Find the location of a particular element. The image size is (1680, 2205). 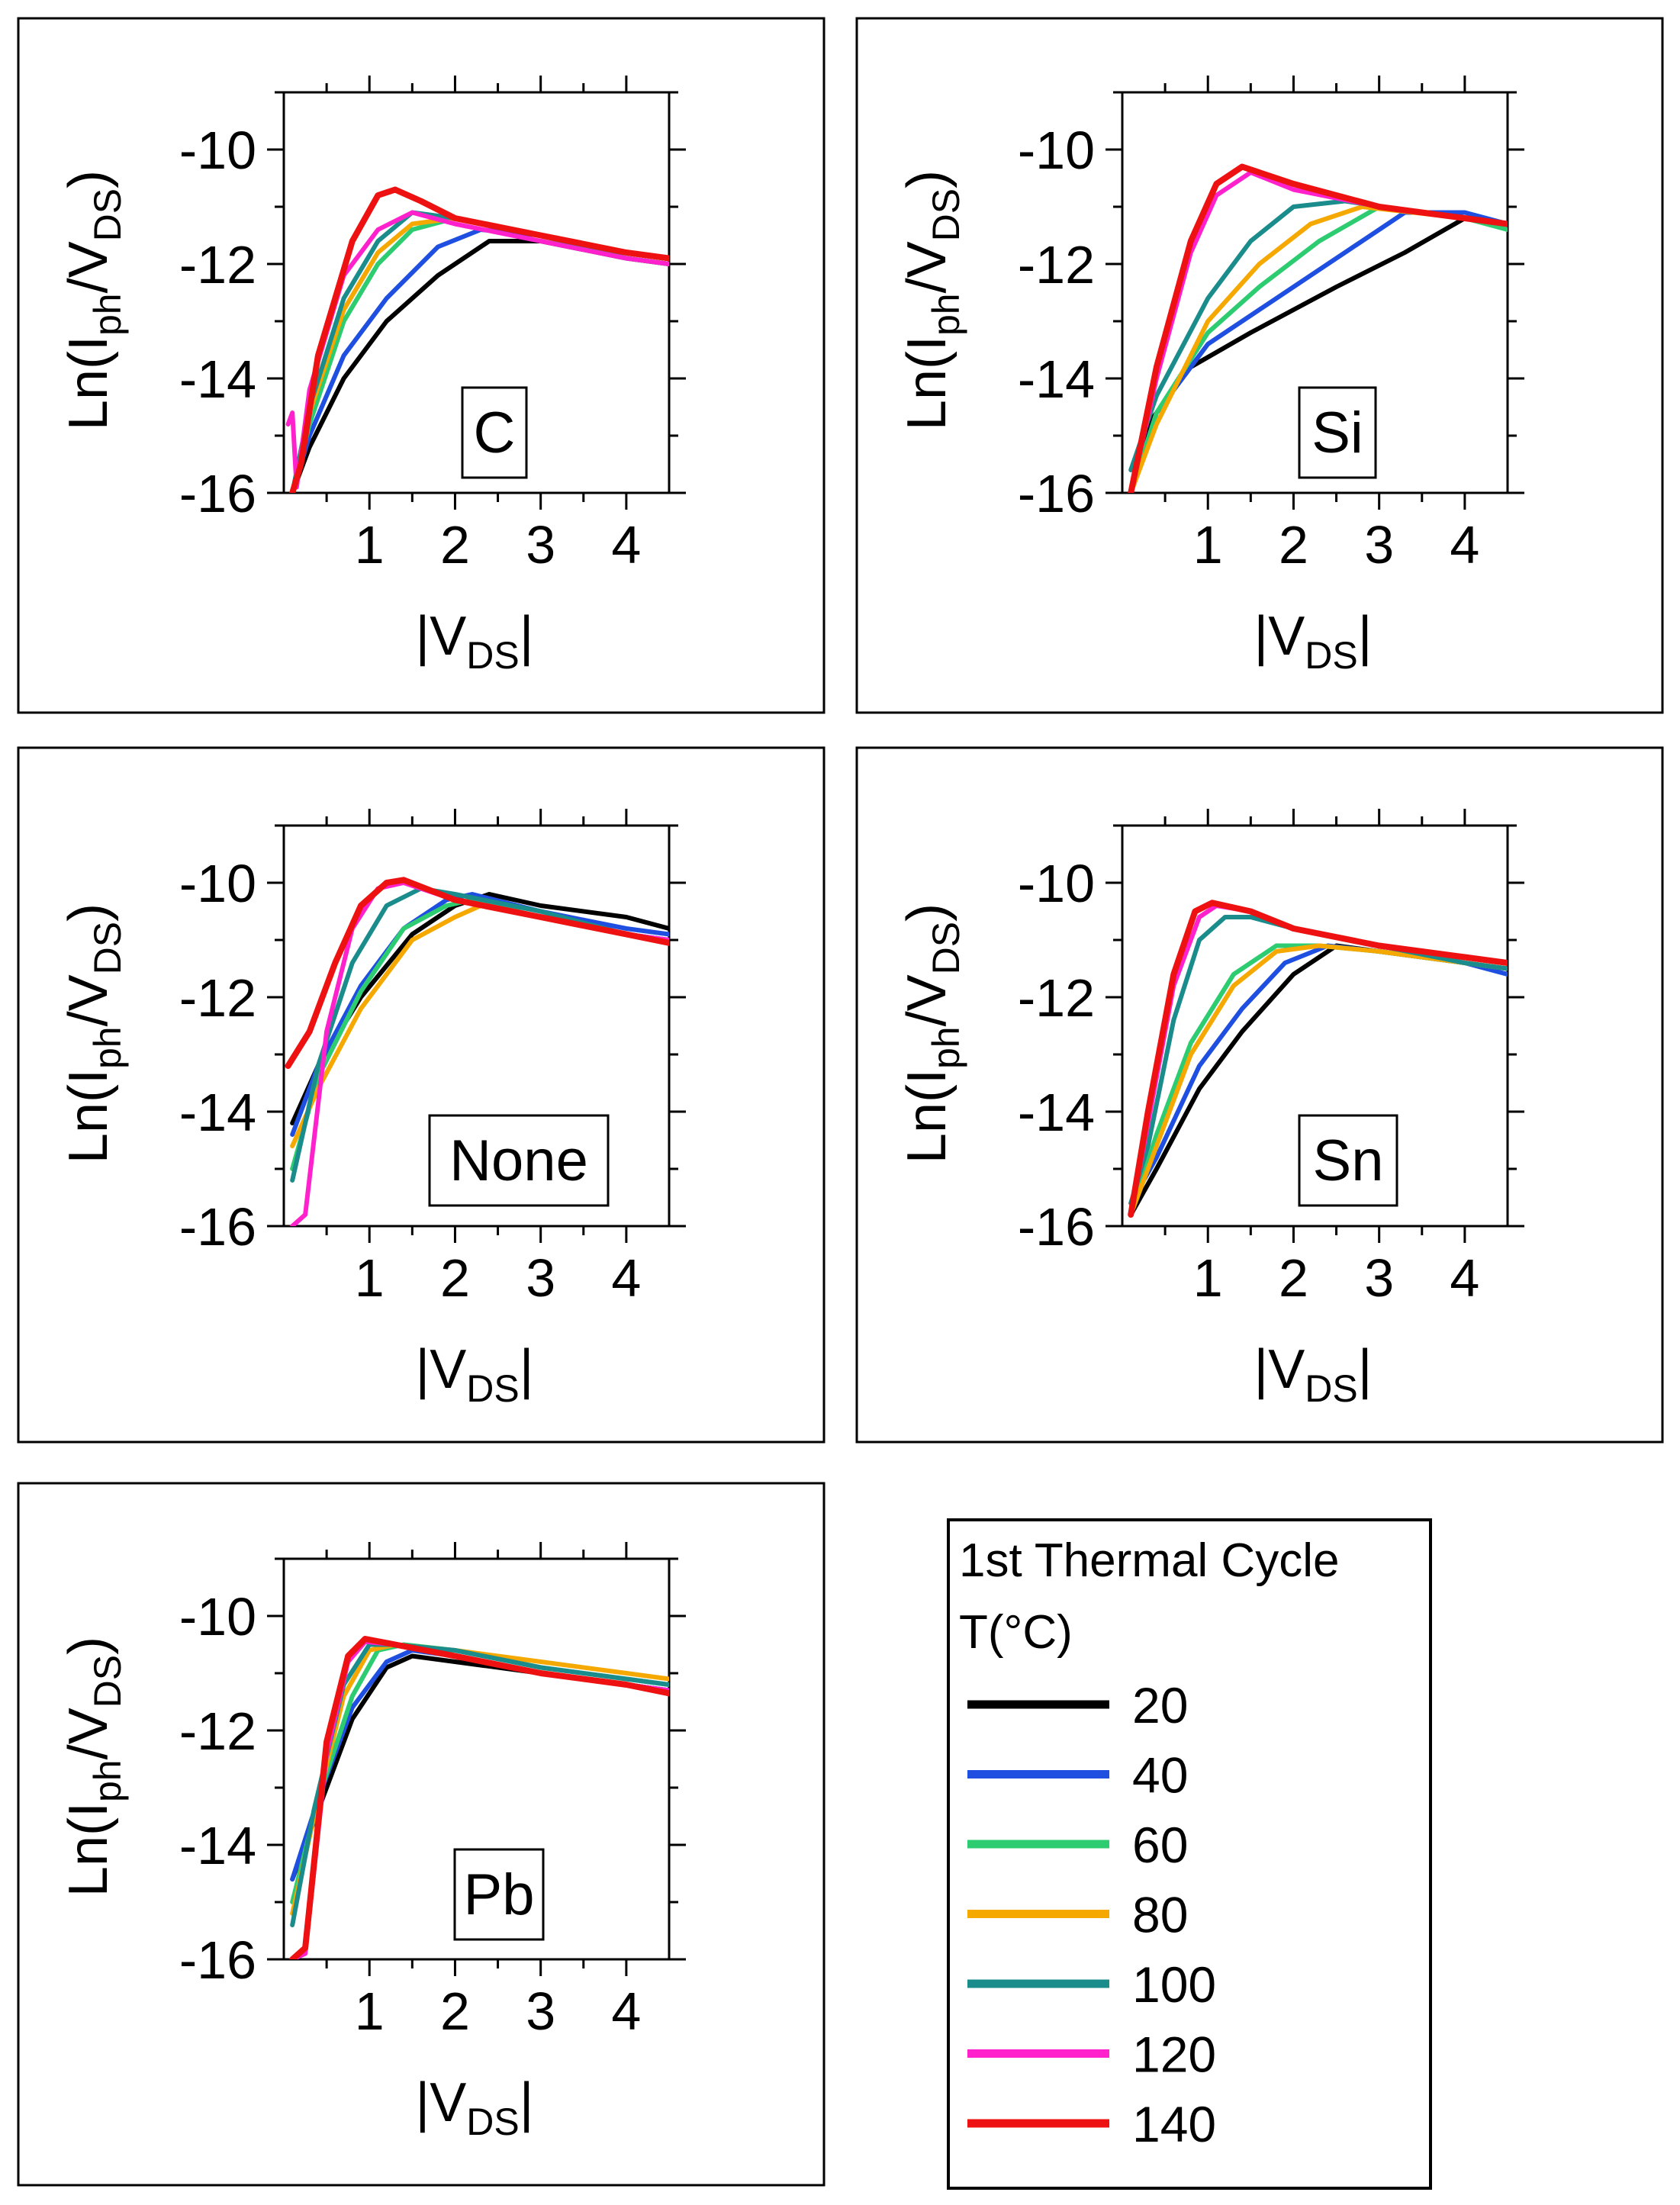

legend-label: 80 is located at coordinates (1160, 1915).